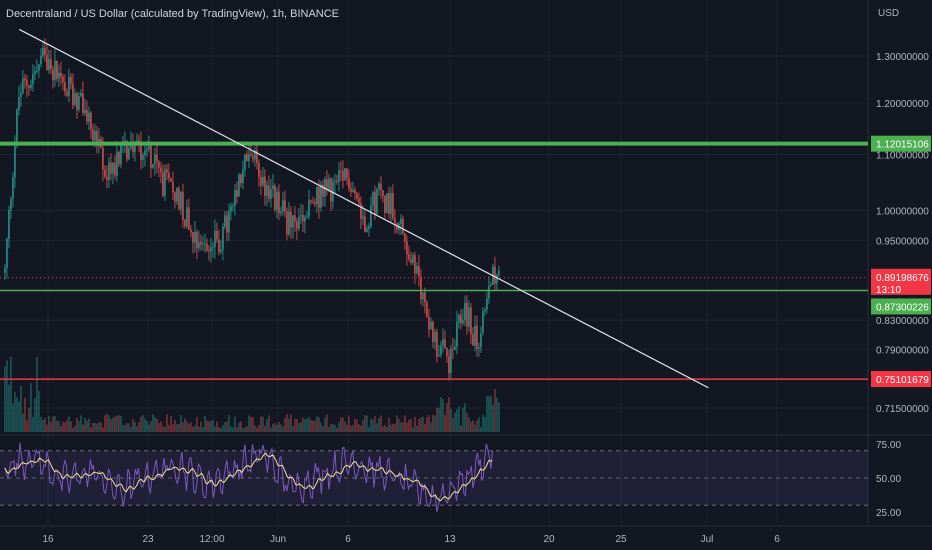 The height and width of the screenshot is (550, 932). I want to click on rsi-line, so click(248, 477).